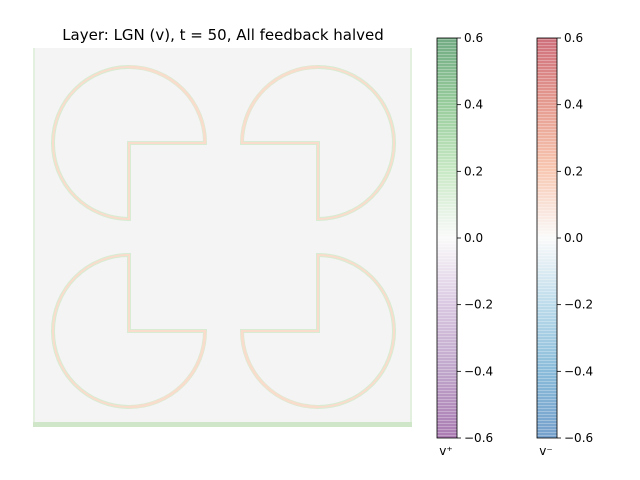  I want to click on colorbar-v-minus-tick-label: 0.4, so click(573, 105).